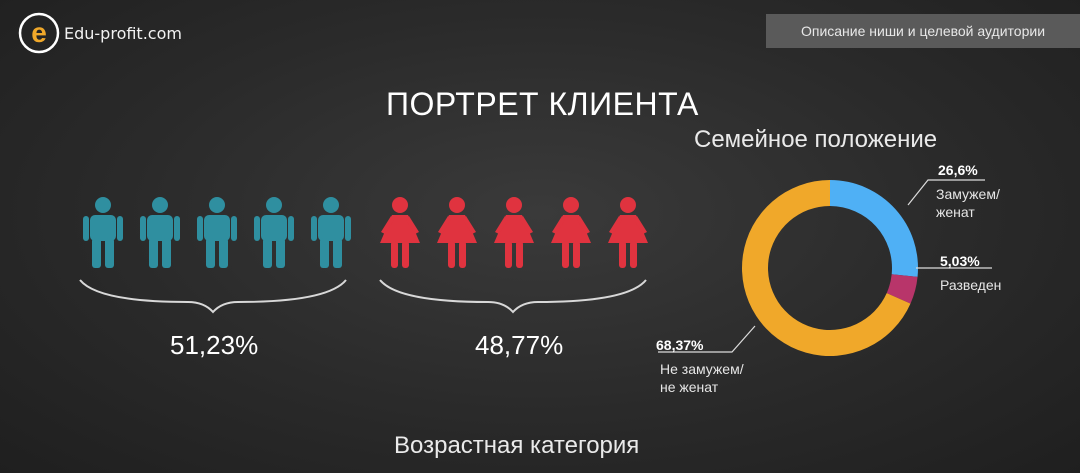 The height and width of the screenshot is (473, 1080). Describe the element at coordinates (513, 296) in the screenshot. I see `women-brace` at that location.